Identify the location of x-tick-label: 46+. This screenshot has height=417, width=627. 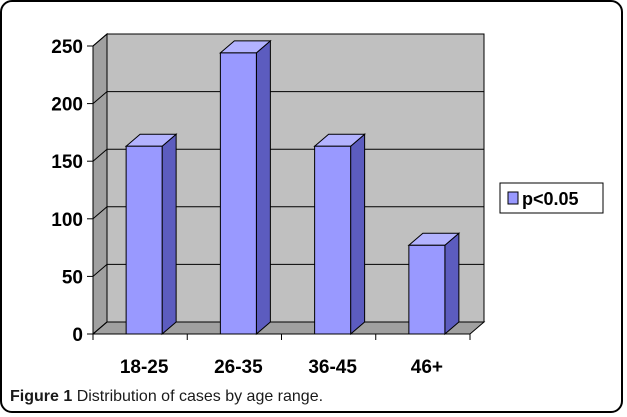
(427, 367).